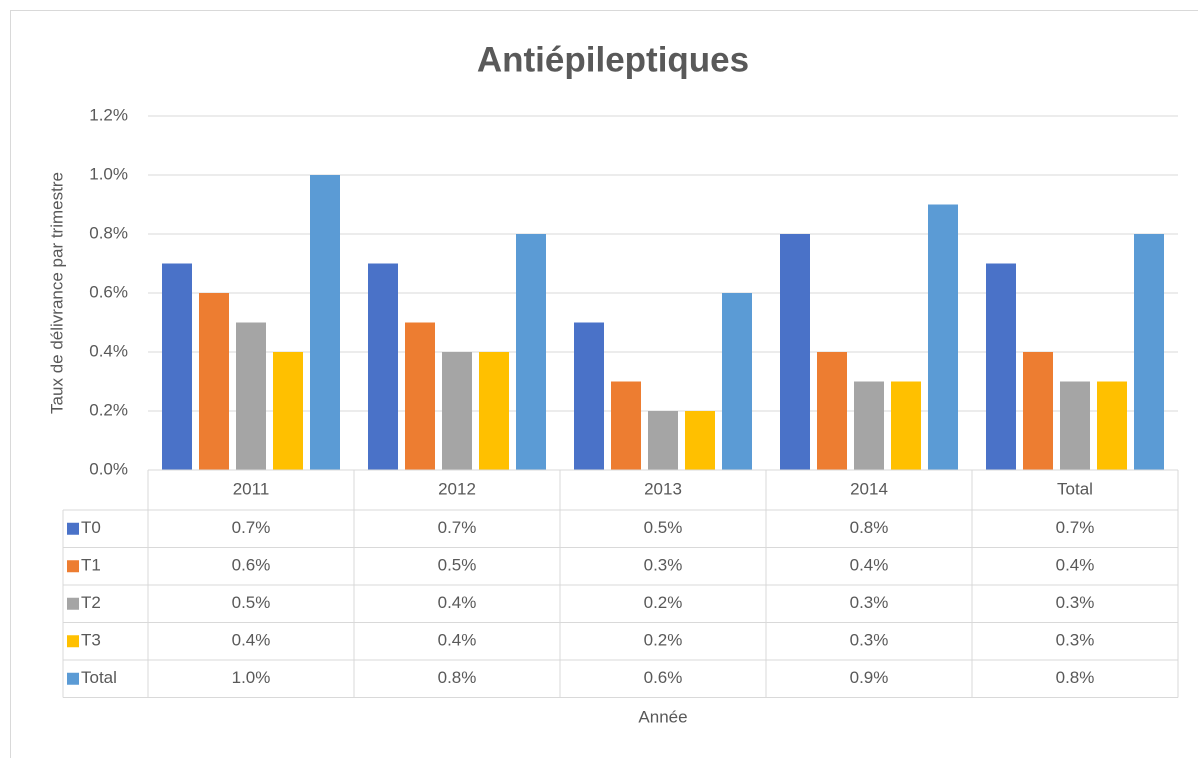 Image resolution: width=1198 pixels, height=758 pixels. Describe the element at coordinates (91, 527) in the screenshot. I see `legend-label: T0` at that location.